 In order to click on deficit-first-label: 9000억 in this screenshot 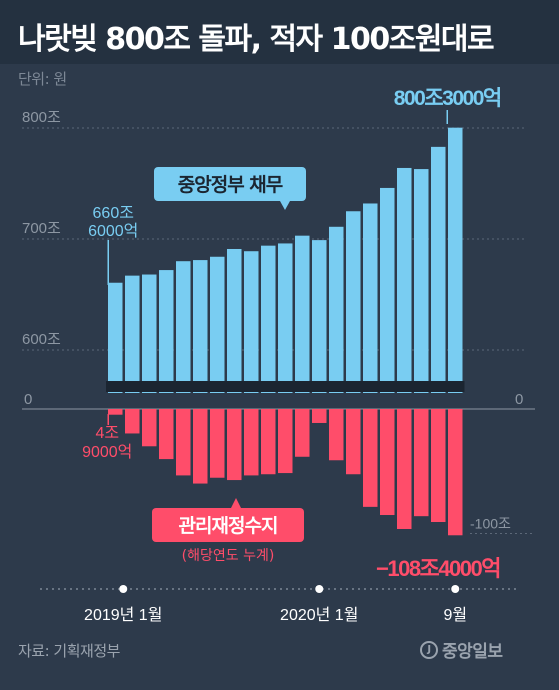, I will do `click(107, 452)`.